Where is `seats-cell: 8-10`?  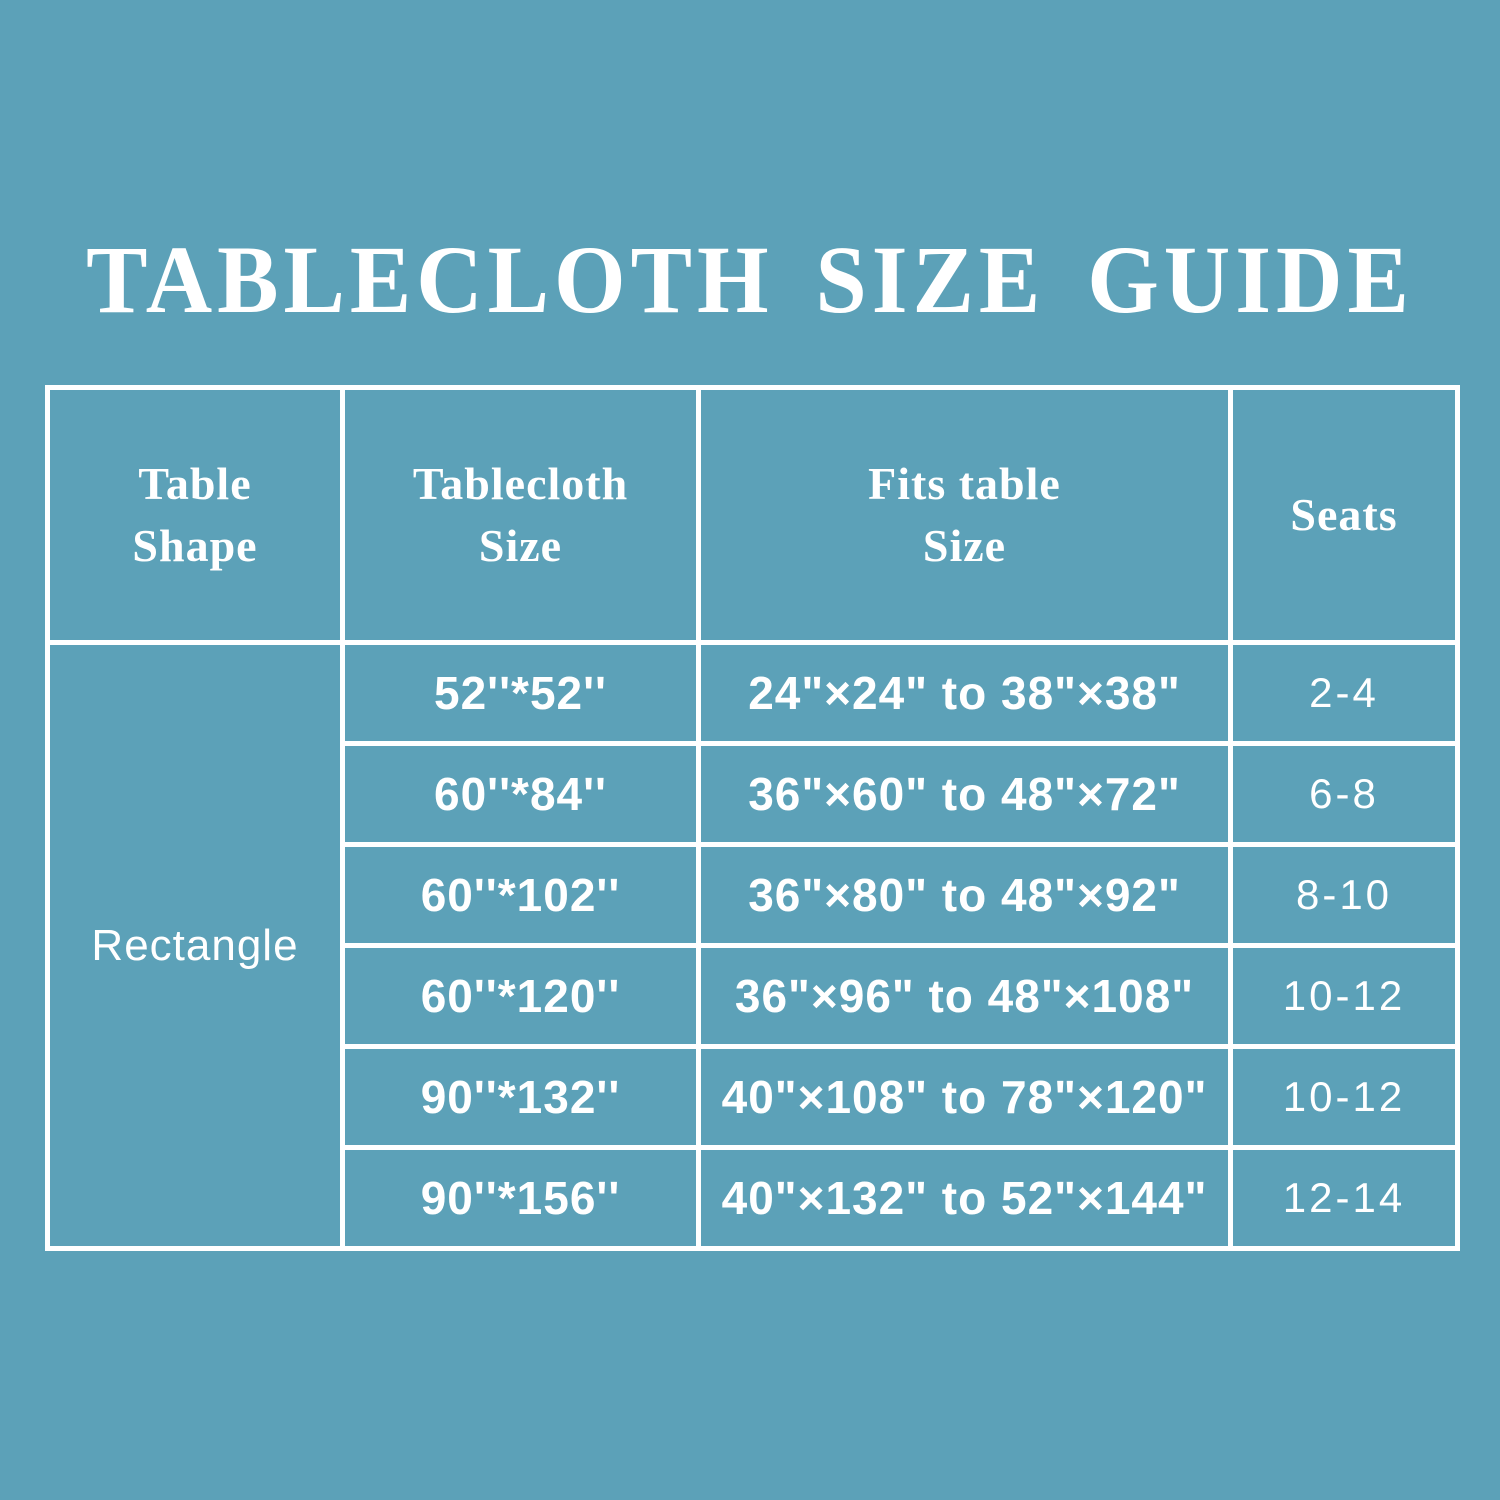
seats-cell: 8-10 is located at coordinates (1344, 895).